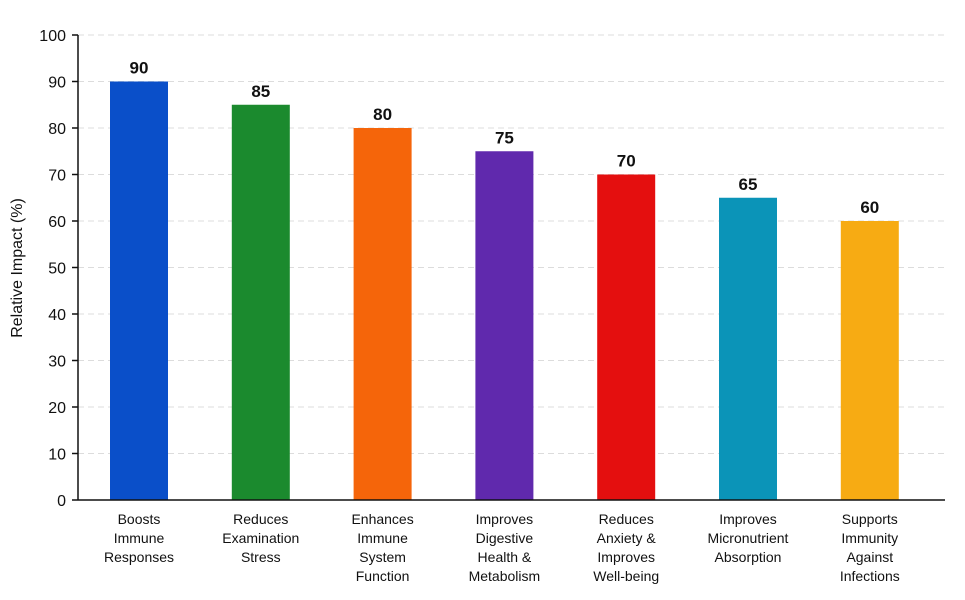 The height and width of the screenshot is (600, 965). What do you see at coordinates (139, 68) in the screenshot?
I see `bar-value-label: 90` at bounding box center [139, 68].